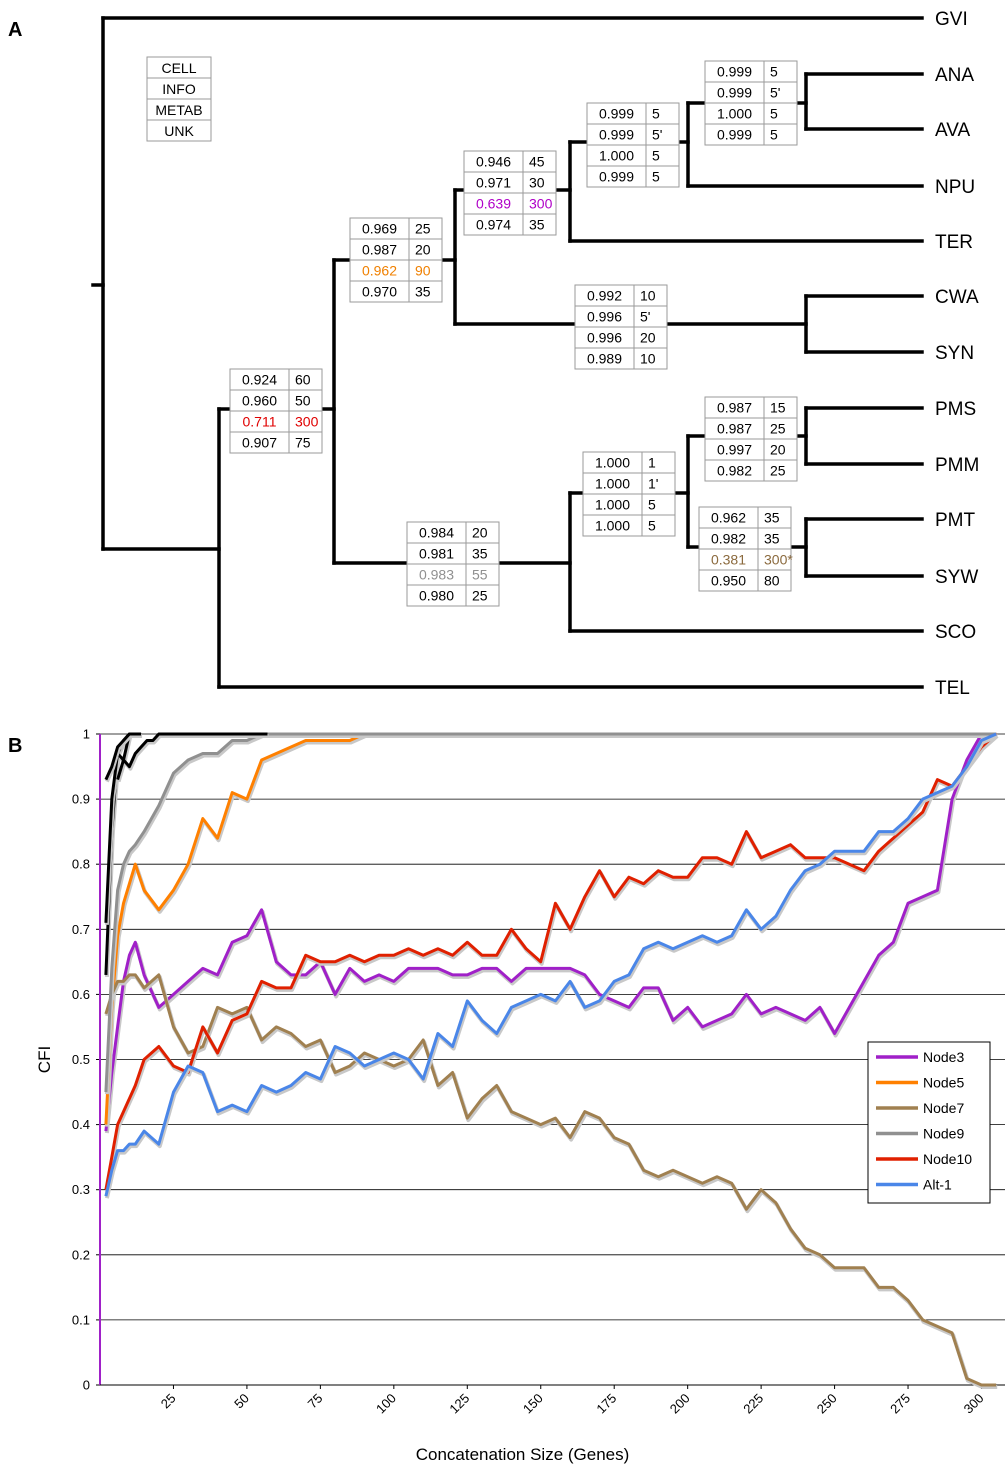 The height and width of the screenshot is (1471, 1005). What do you see at coordinates (276, 411) in the screenshot?
I see `node-table-node10: 0.924 60 0.960 50 0.711 300 0.907 75` at bounding box center [276, 411].